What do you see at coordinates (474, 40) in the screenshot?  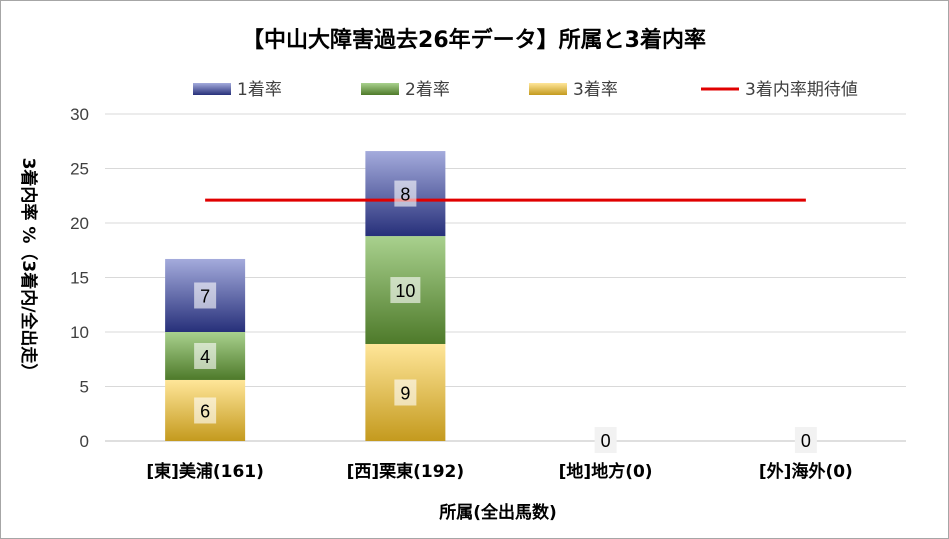 I see `chart-title: 【中山大障害過去26年データ】所属と3着内率` at bounding box center [474, 40].